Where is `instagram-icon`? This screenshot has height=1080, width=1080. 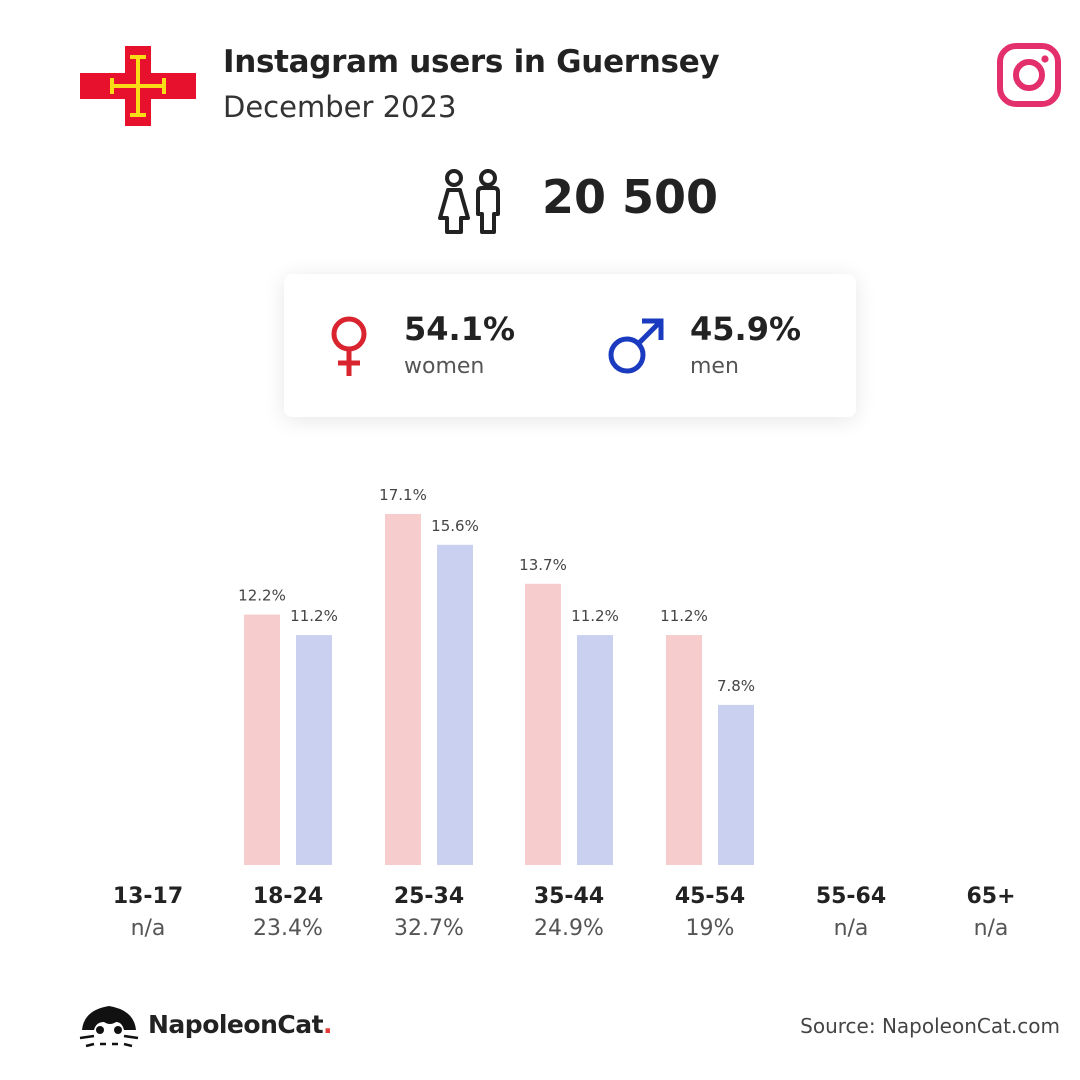
instagram-icon is located at coordinates (1029, 75).